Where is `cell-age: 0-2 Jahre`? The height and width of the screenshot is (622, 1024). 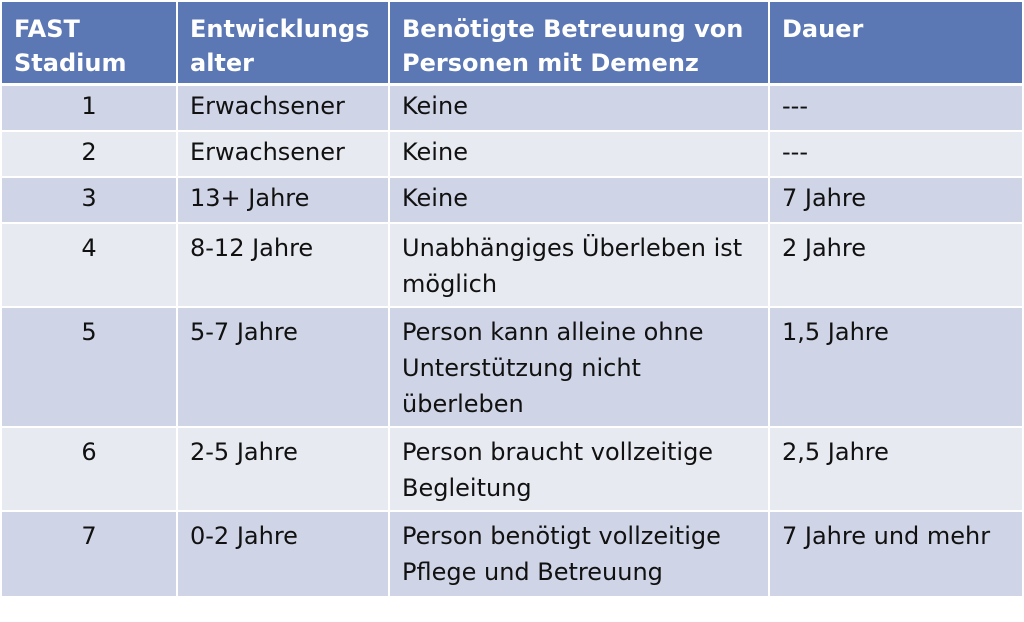
cell-age: 0-2 Jahre is located at coordinates (284, 554).